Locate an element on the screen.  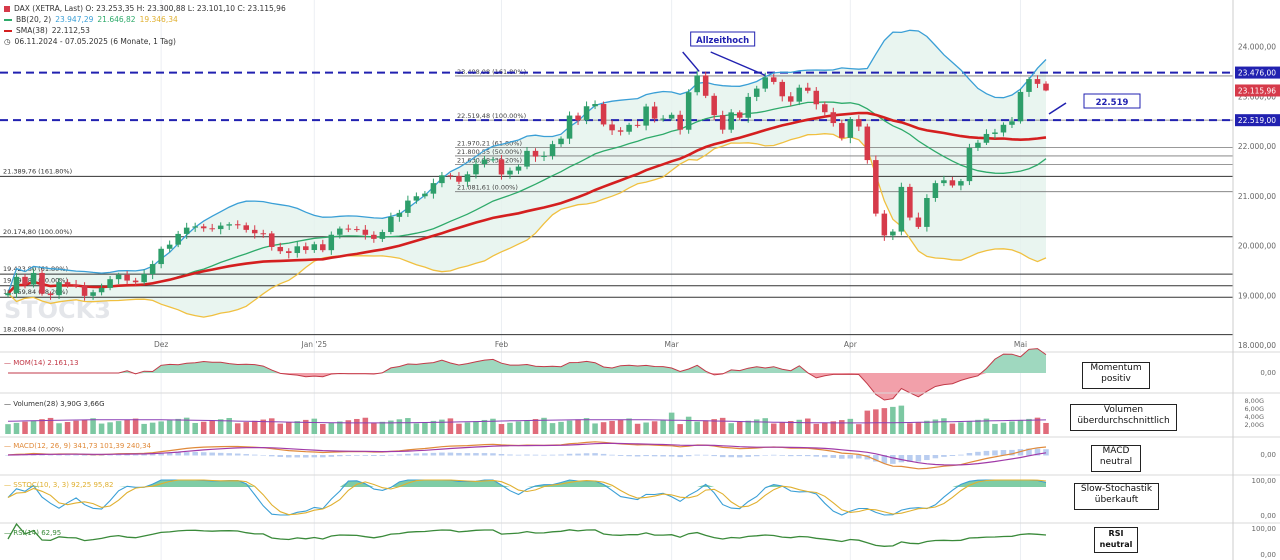
macd-comment-line2: neutral is located at coordinates (1116, 462).